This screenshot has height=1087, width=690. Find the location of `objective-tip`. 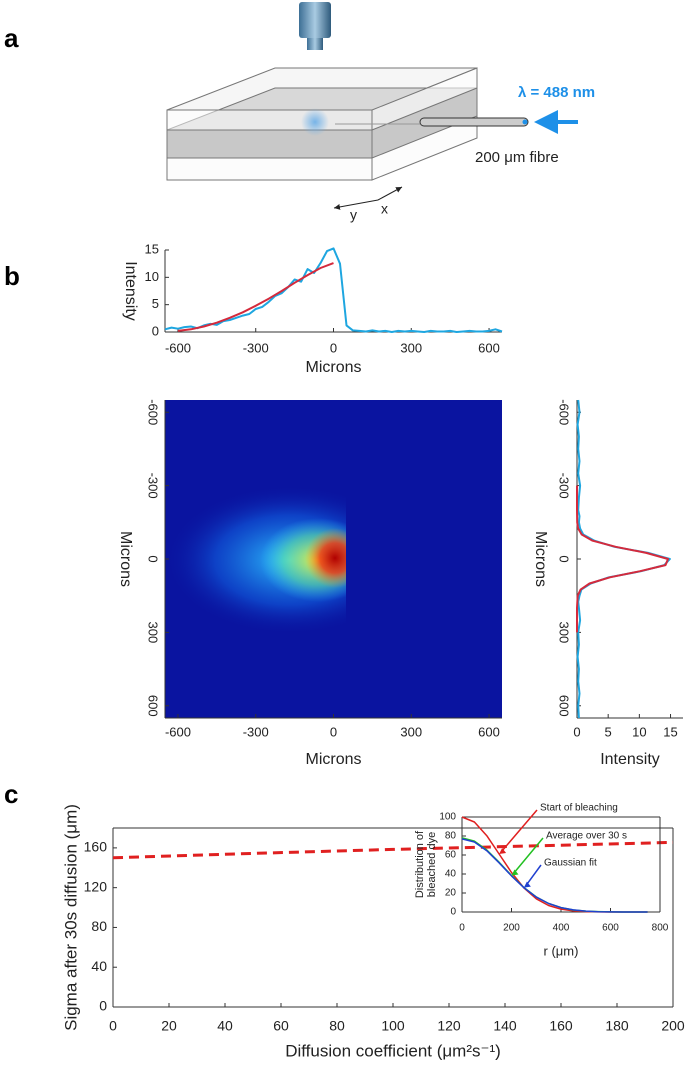

objective-tip is located at coordinates (315, 44).